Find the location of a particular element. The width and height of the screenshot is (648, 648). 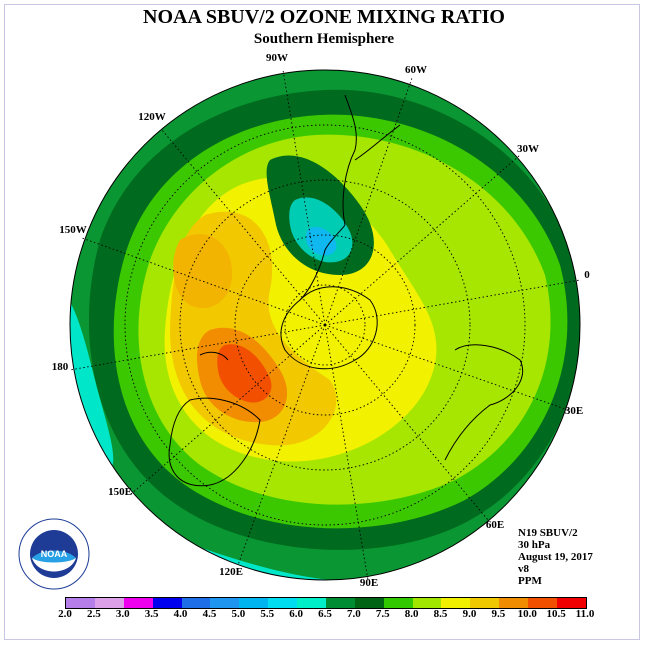

colorbar is located at coordinates (326, 603).